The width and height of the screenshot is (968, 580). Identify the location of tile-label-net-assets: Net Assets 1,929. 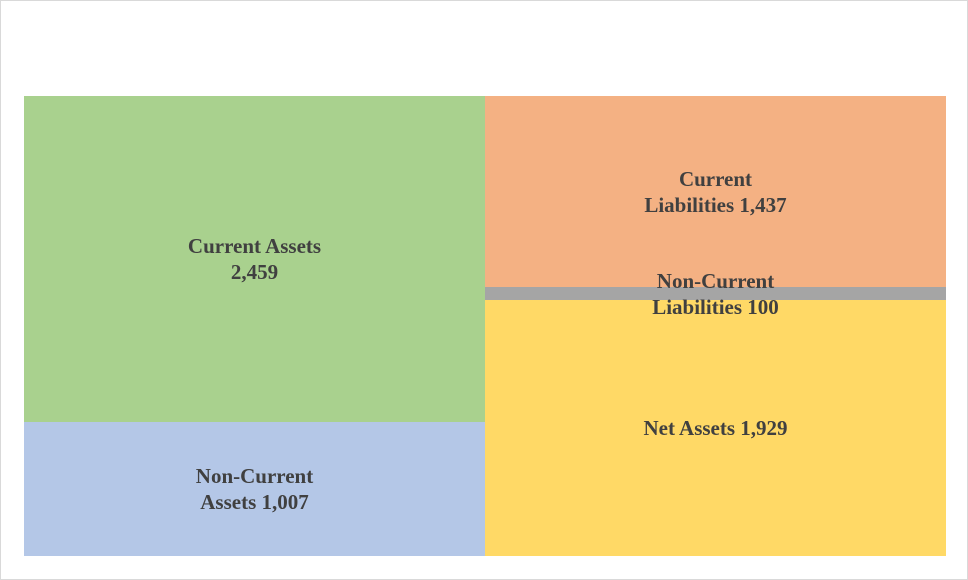
(715, 428).